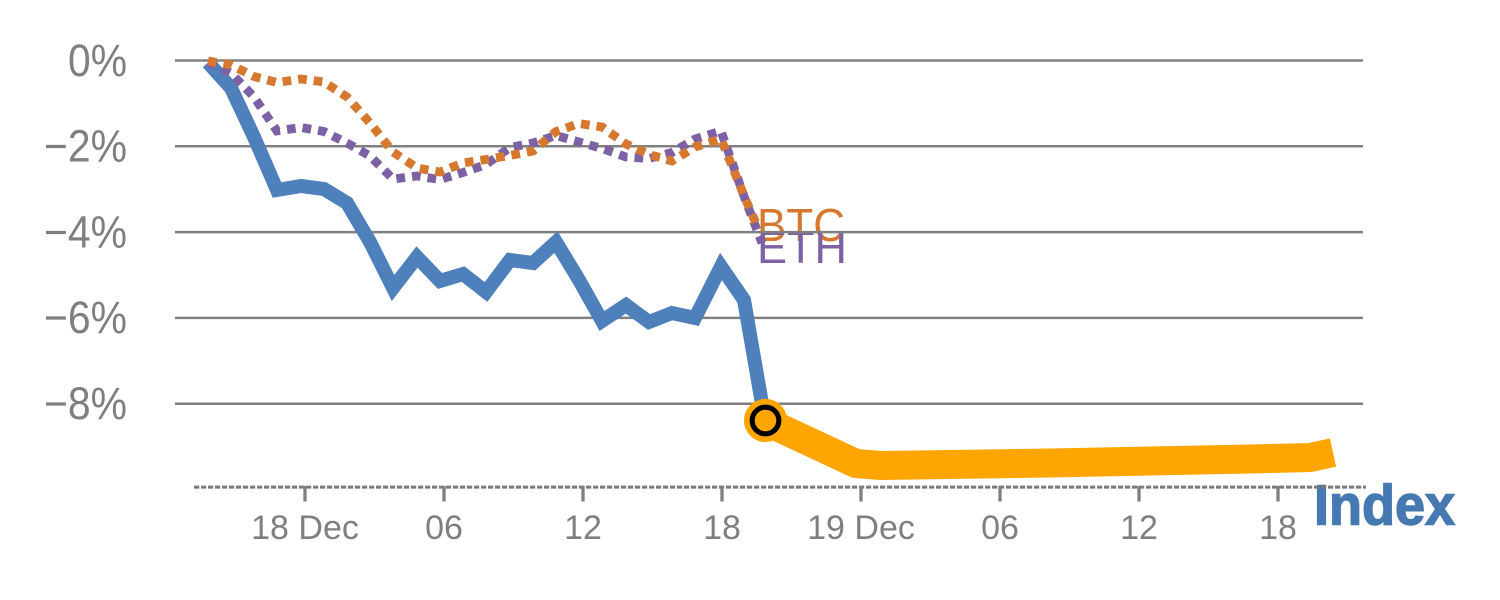 The image size is (1500, 600). What do you see at coordinates (85, 146) in the screenshot?
I see `svg-text: −2%` at bounding box center [85, 146].